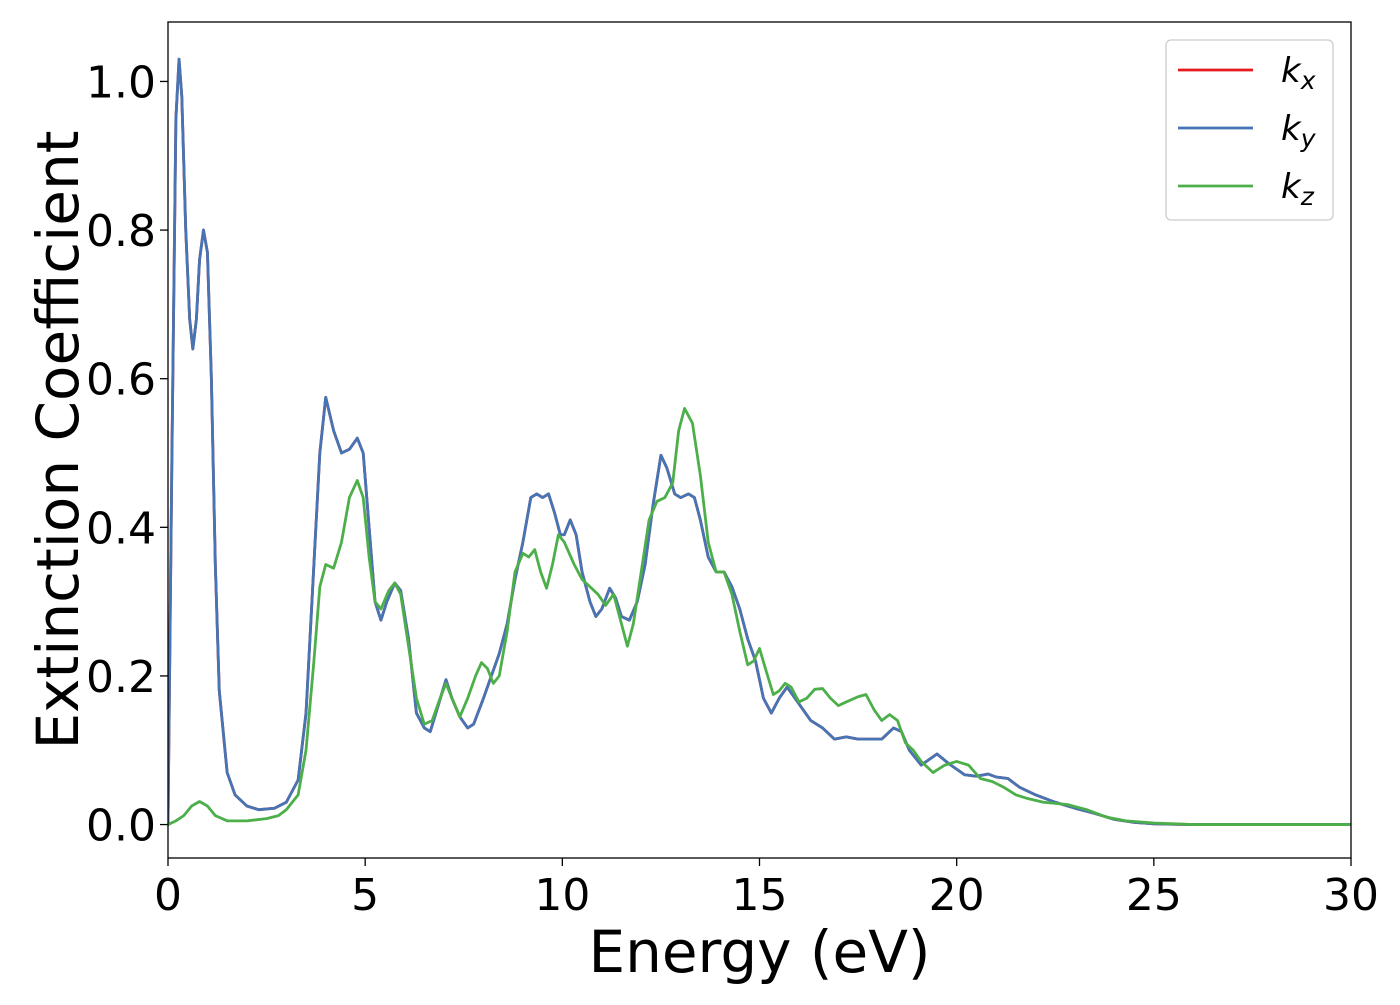  Describe the element at coordinates (121, 82) in the screenshot. I see `y-tick-label: 1.0` at that location.